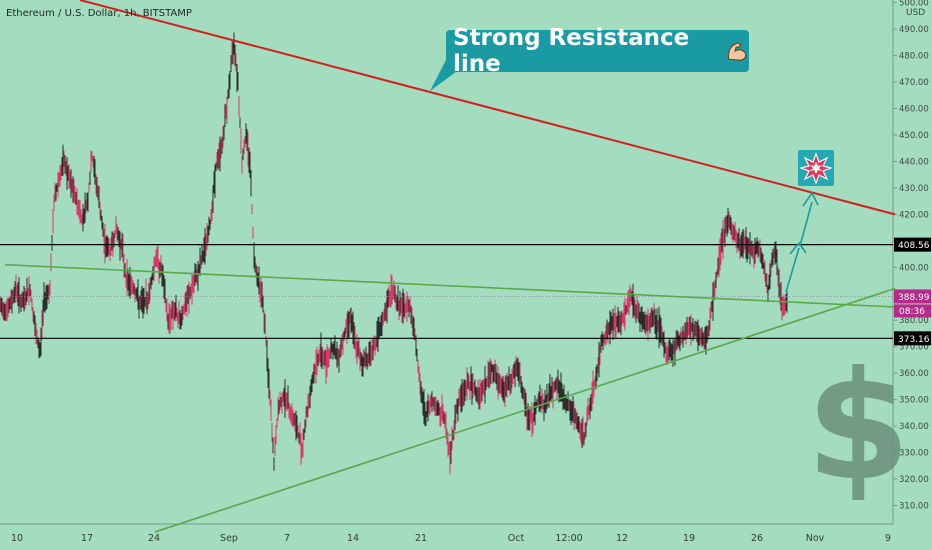 This screenshot has width=932, height=550. Describe the element at coordinates (914, 30) in the screenshot. I see `y-tick-label: 490.00` at that location.